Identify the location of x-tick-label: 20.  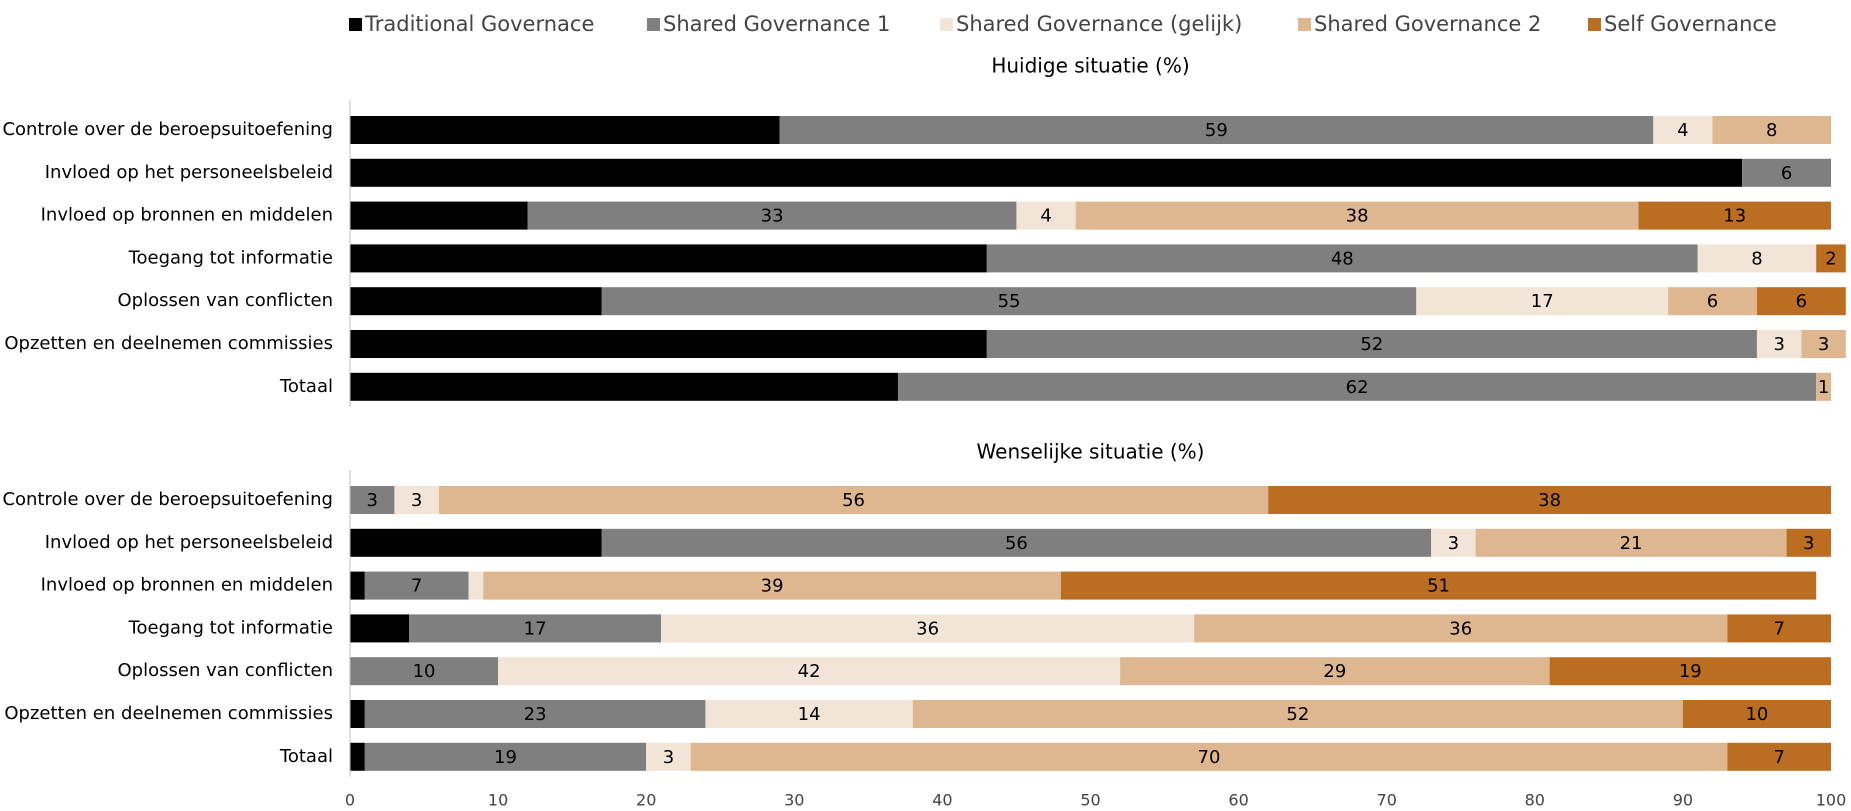
(646, 800).